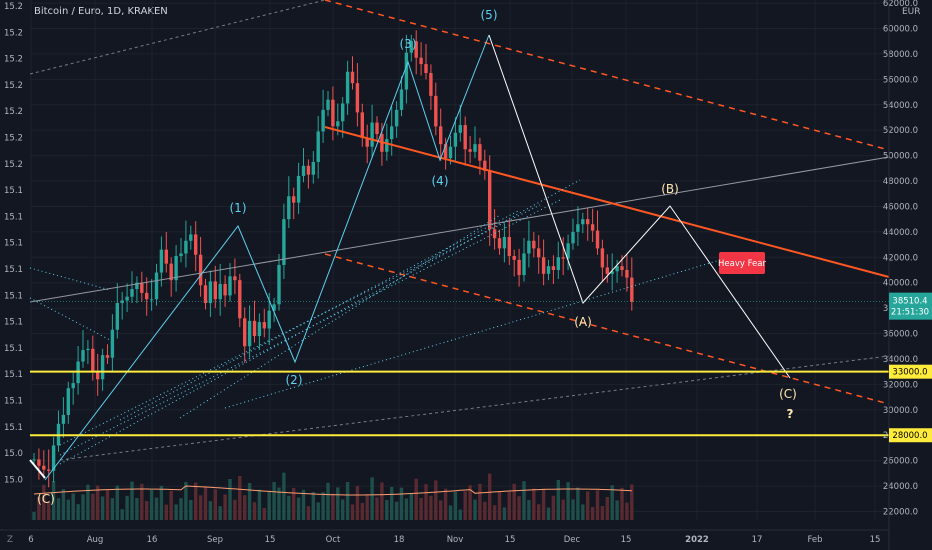  I want to click on x-tick-label: Dec, so click(572, 540).